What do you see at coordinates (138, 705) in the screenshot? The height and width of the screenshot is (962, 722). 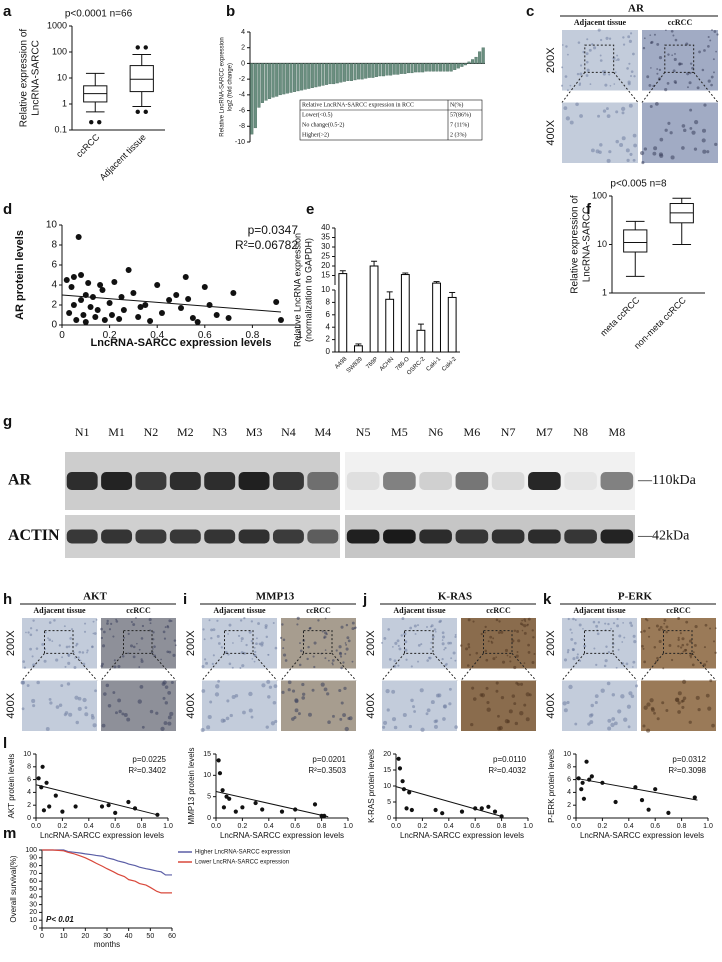 I see `tissue-image` at bounding box center [138, 705].